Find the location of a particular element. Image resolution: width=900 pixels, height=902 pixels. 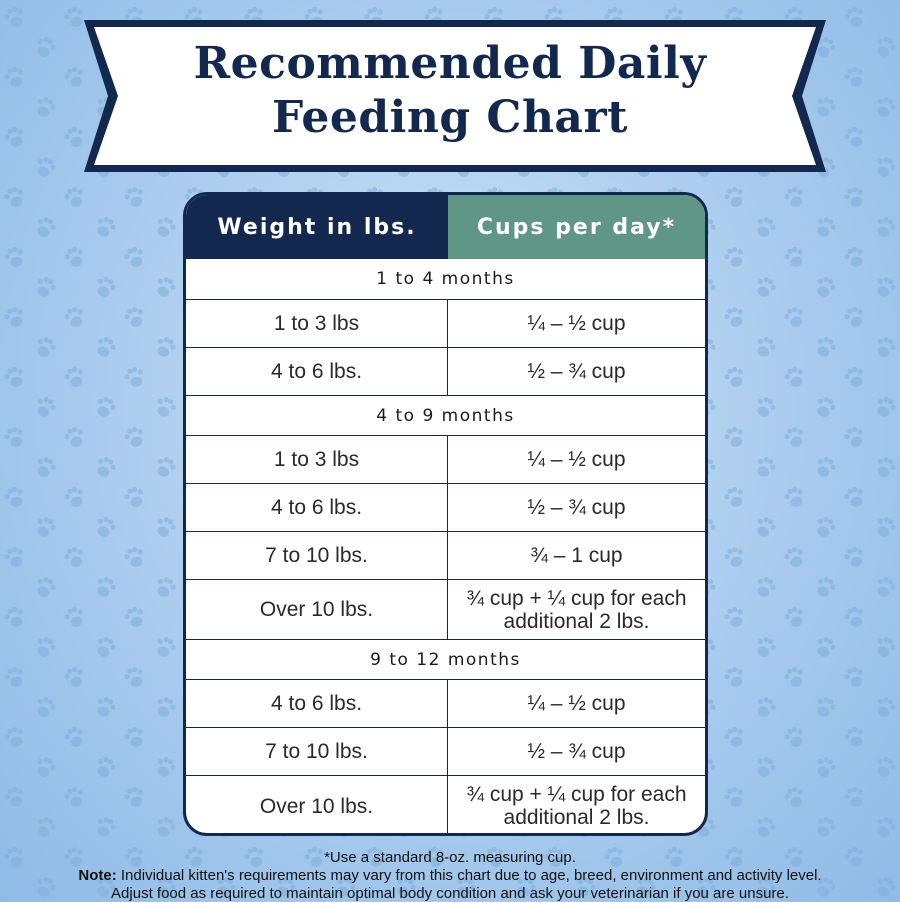

section-label: 1 to 4 months is located at coordinates (445, 279).